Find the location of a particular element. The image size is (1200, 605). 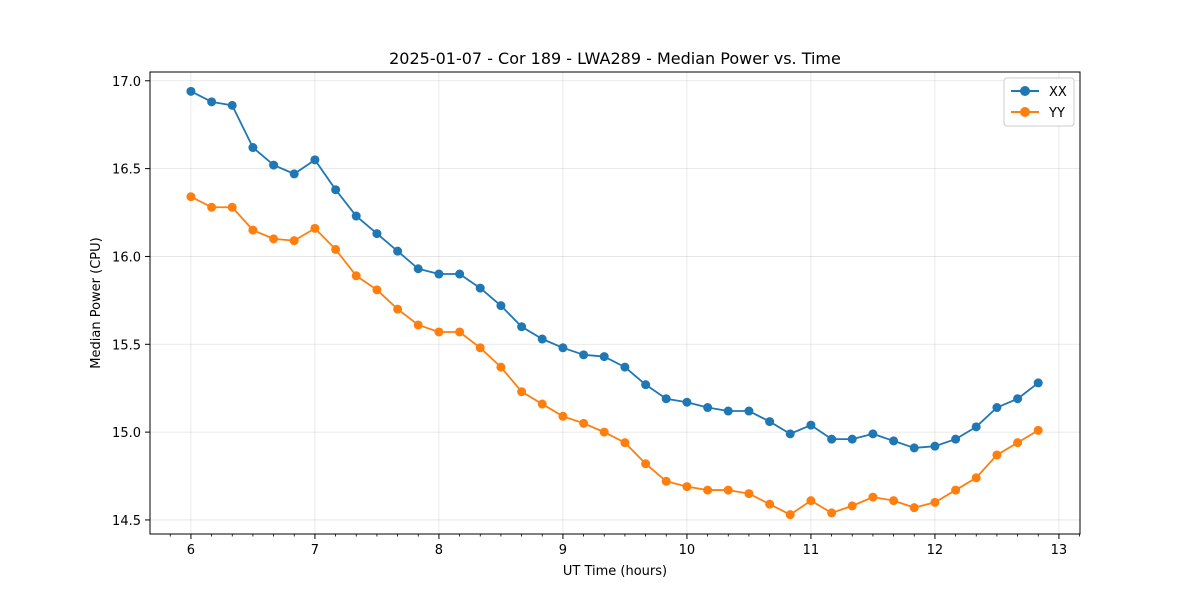

x-axis-label: UT Time (hours) is located at coordinates (615, 571).